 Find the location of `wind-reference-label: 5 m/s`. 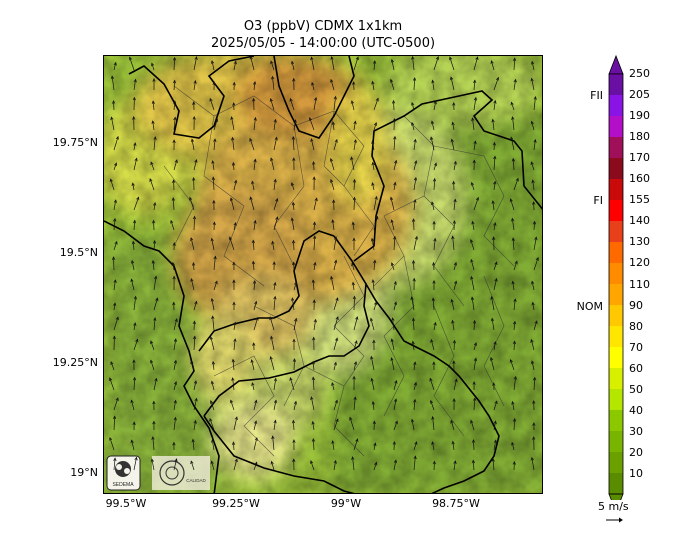

wind-reference-label: 5 m/s is located at coordinates (613, 506).